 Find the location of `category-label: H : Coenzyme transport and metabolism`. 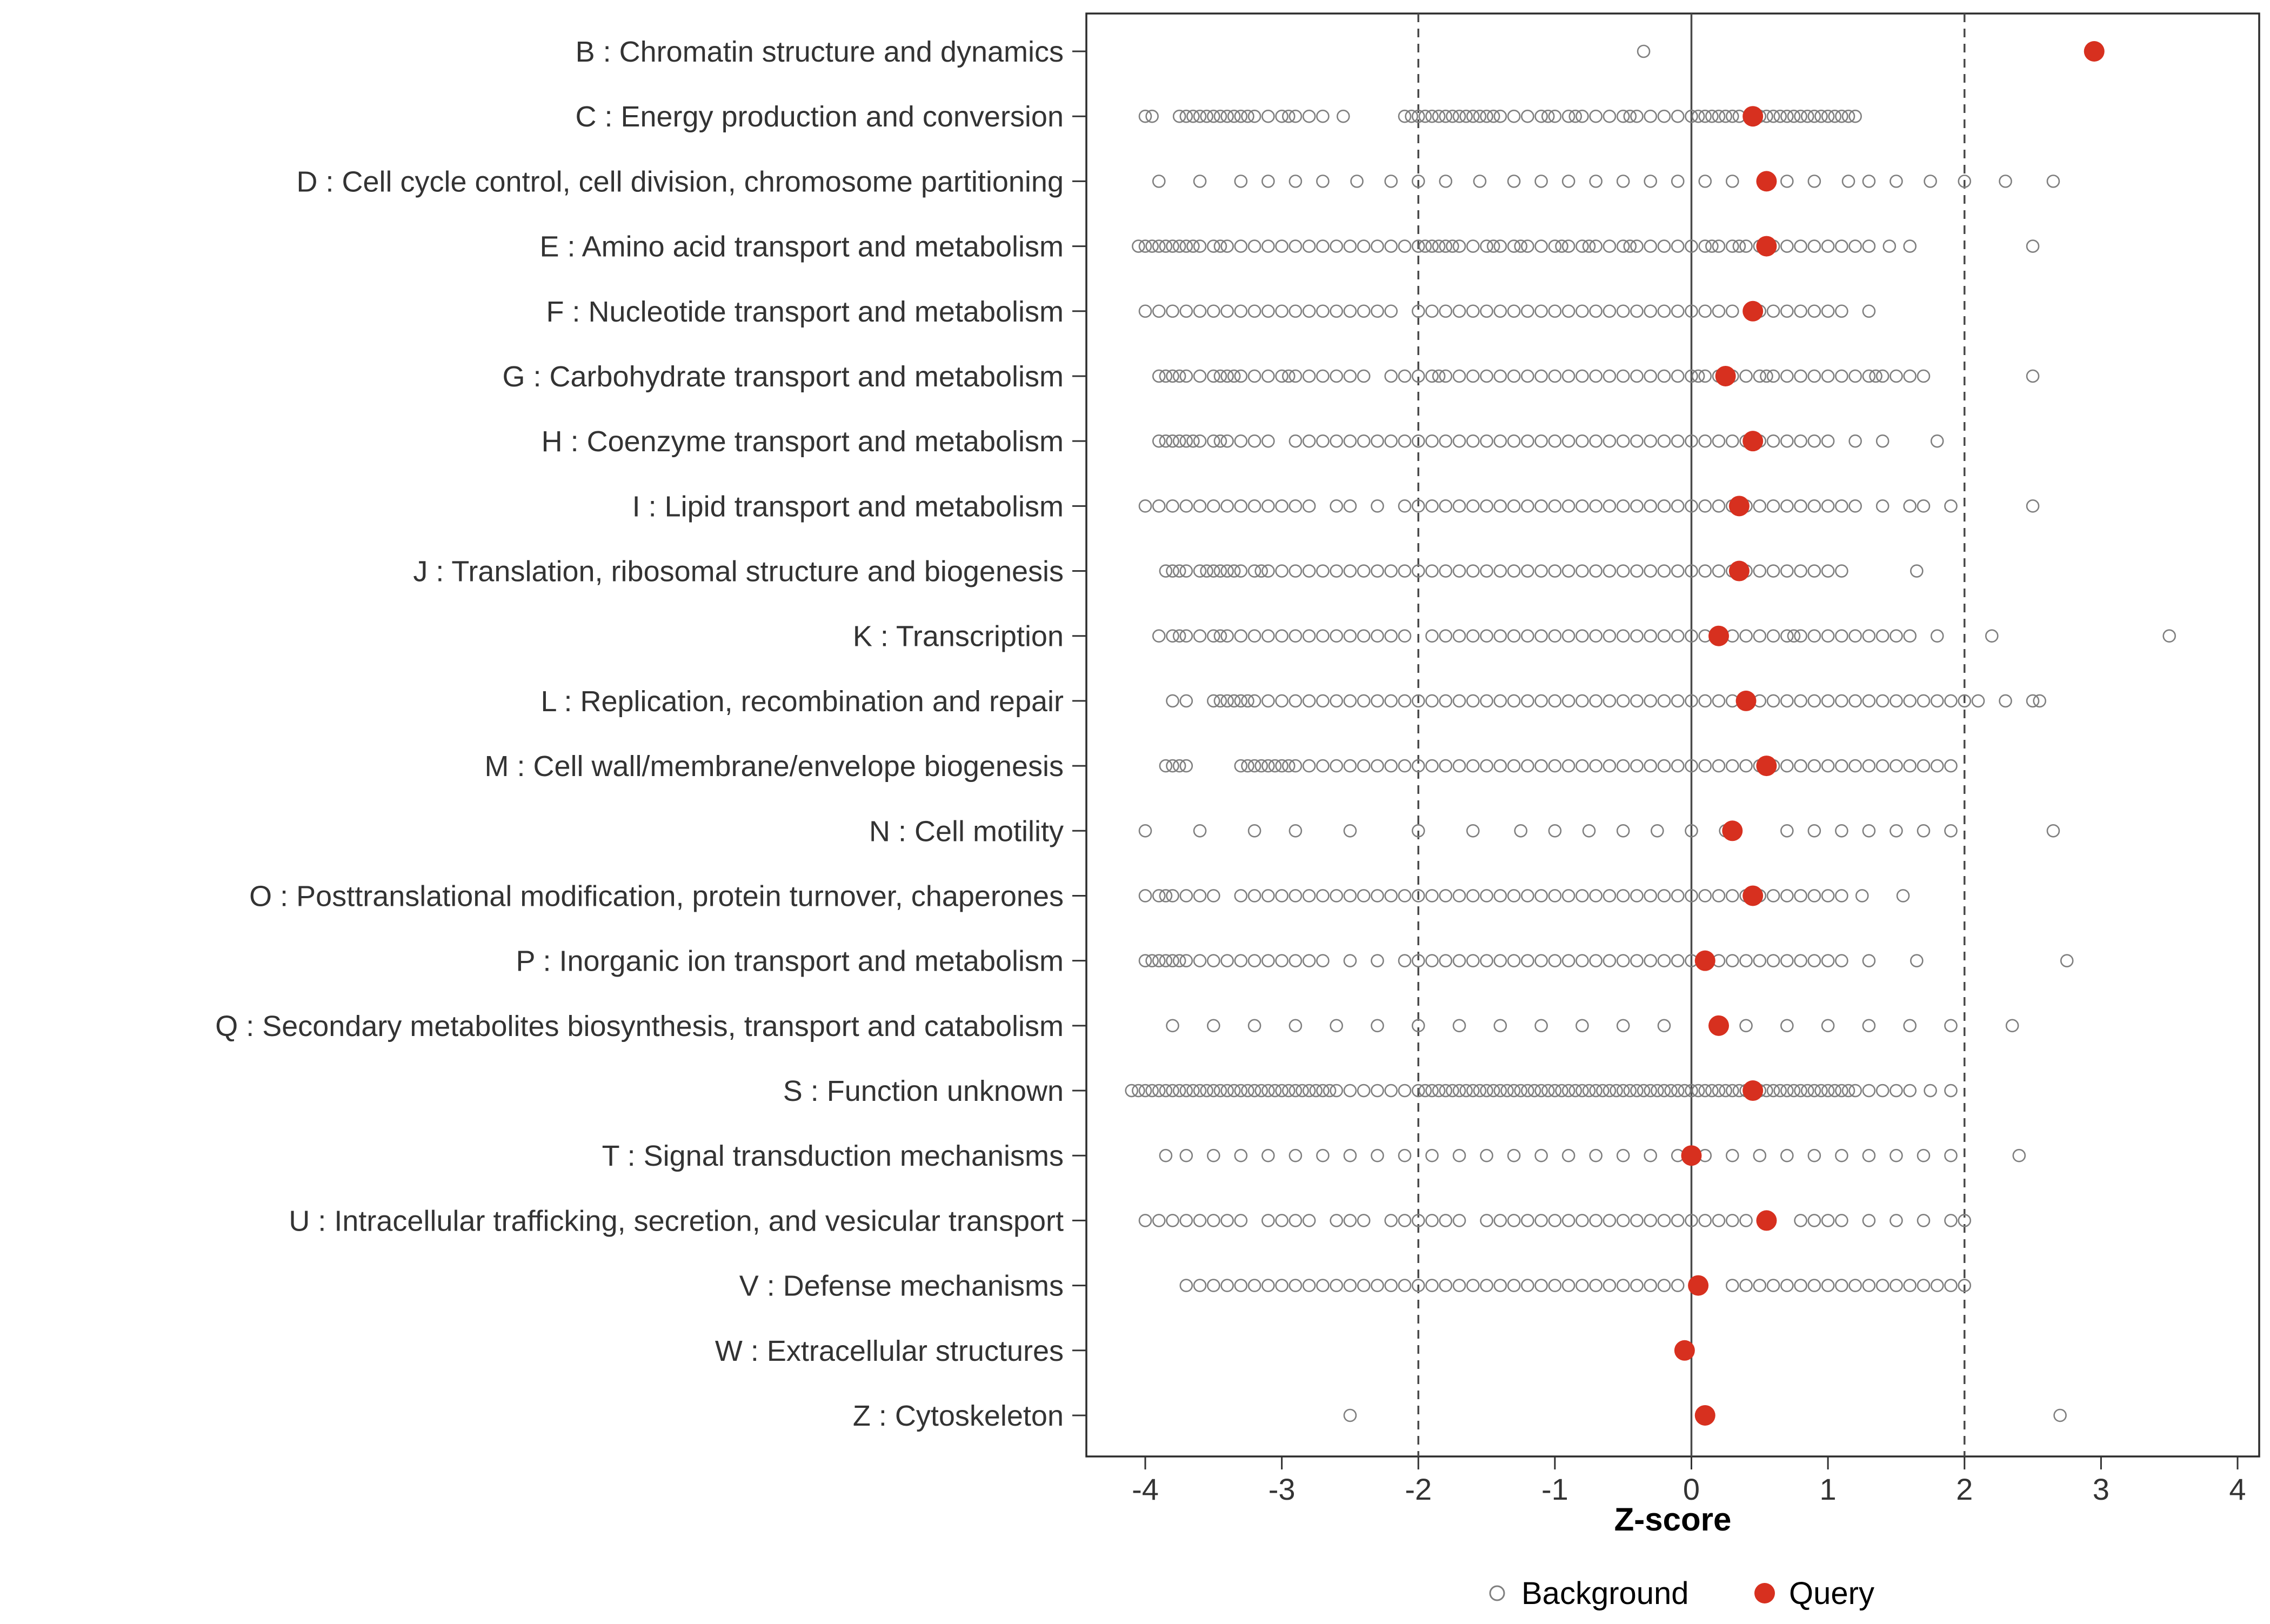

category-label: H : Coenzyme transport and metabolism is located at coordinates (803, 441).